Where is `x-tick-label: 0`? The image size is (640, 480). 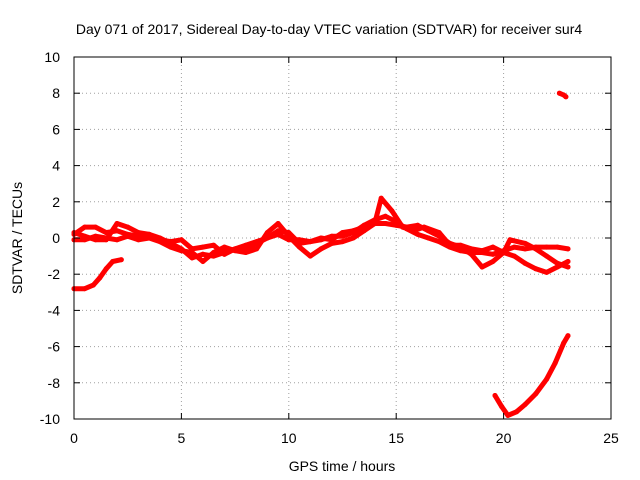 x-tick-label: 0 is located at coordinates (74, 438).